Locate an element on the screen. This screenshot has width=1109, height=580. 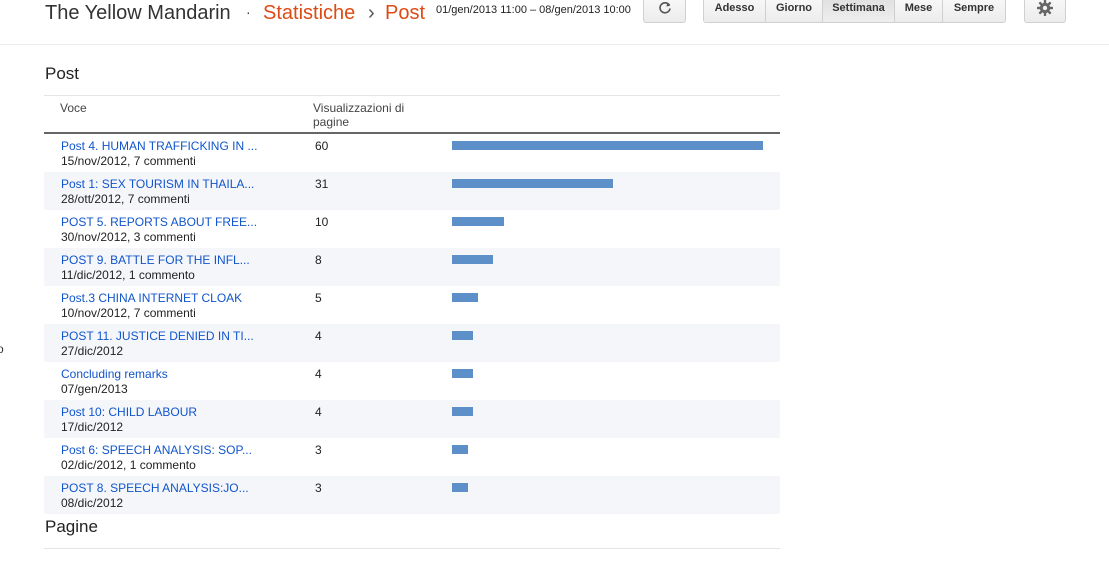
breadcrumb-chevron: › is located at coordinates (371, 13).